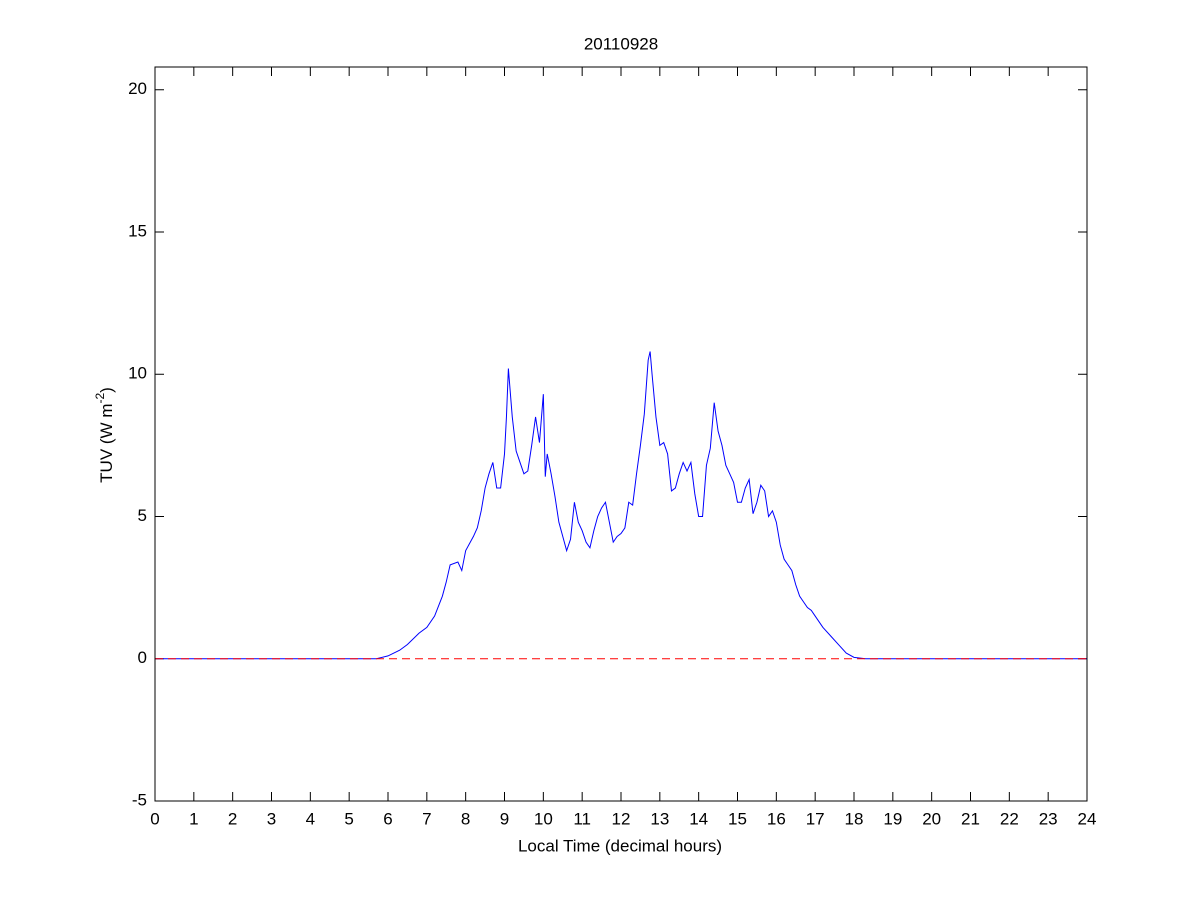  What do you see at coordinates (970, 818) in the screenshot?
I see `x-tick-label: 21` at bounding box center [970, 818].